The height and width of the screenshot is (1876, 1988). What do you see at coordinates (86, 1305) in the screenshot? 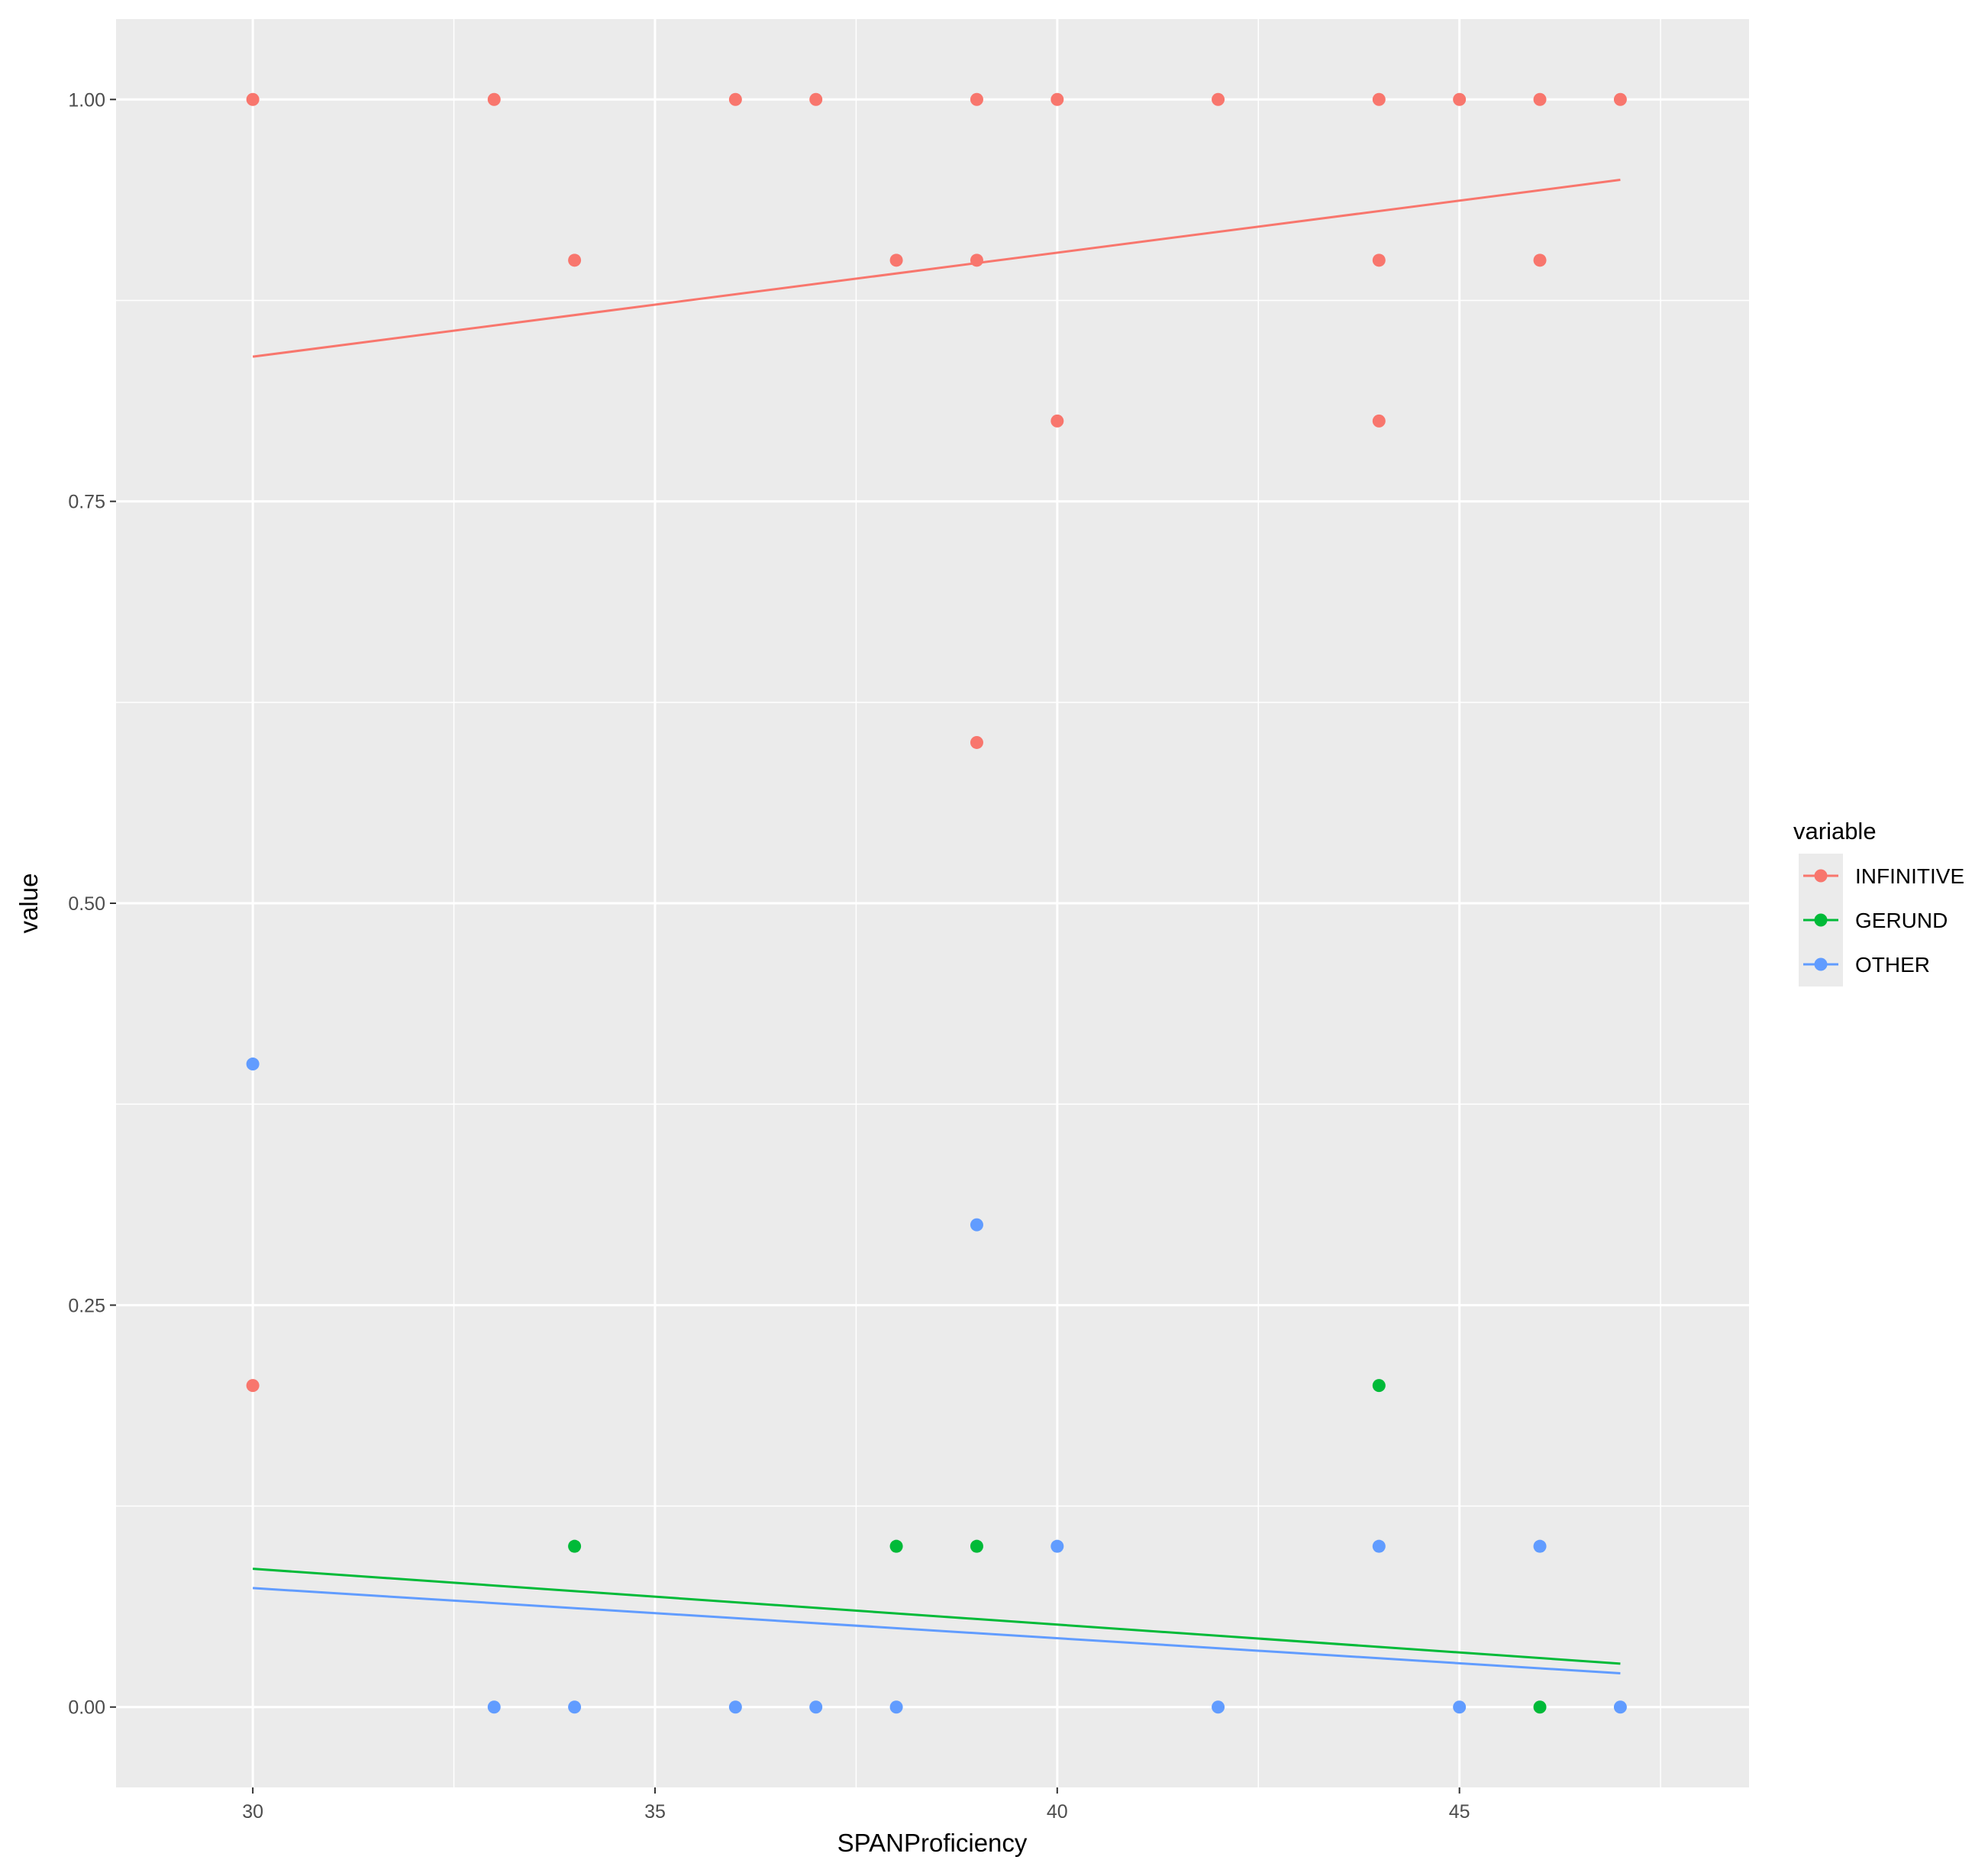
I see `y-tick-label: 0.25` at bounding box center [86, 1305].